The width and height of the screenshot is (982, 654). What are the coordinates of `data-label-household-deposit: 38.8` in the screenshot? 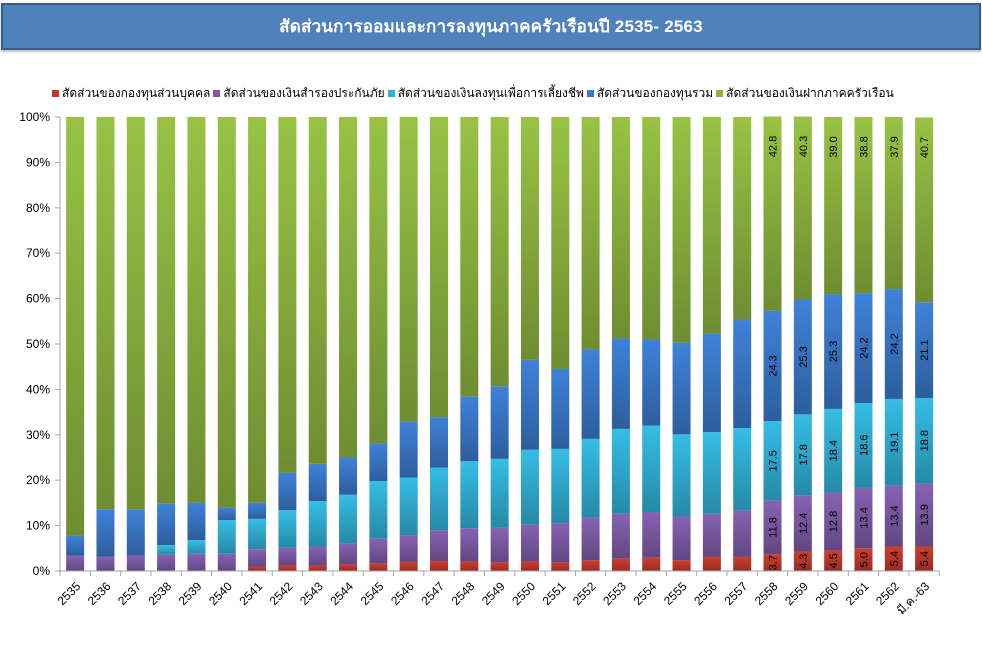 It's located at (865, 146).